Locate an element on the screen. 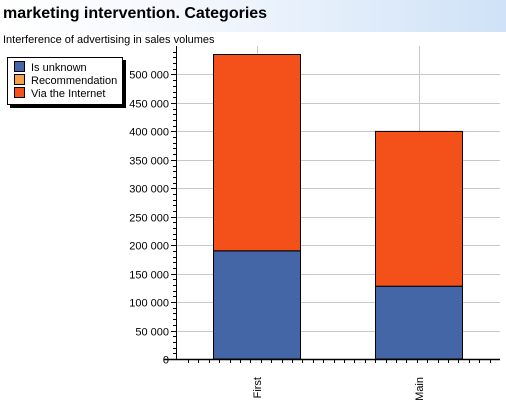 The image size is (506, 404). y-tick-label-4: 200 000 is located at coordinates (149, 247).